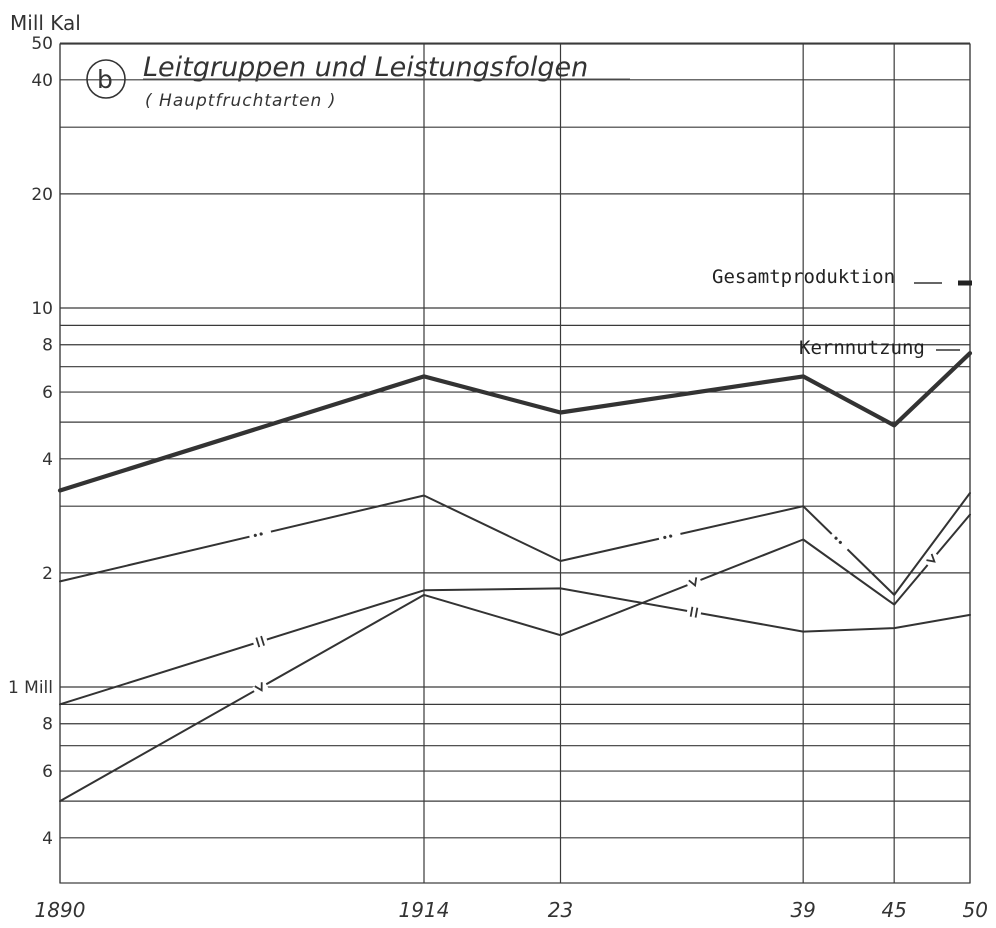 The width and height of the screenshot is (996, 928). I want to click on panel-letter-circle, so click(106, 79).